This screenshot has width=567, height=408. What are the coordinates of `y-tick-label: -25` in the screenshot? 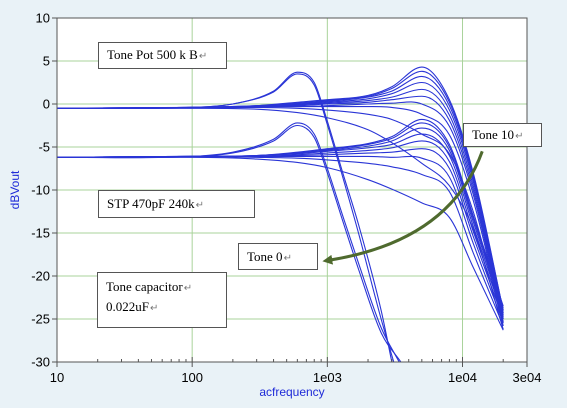 It's located at (40, 319).